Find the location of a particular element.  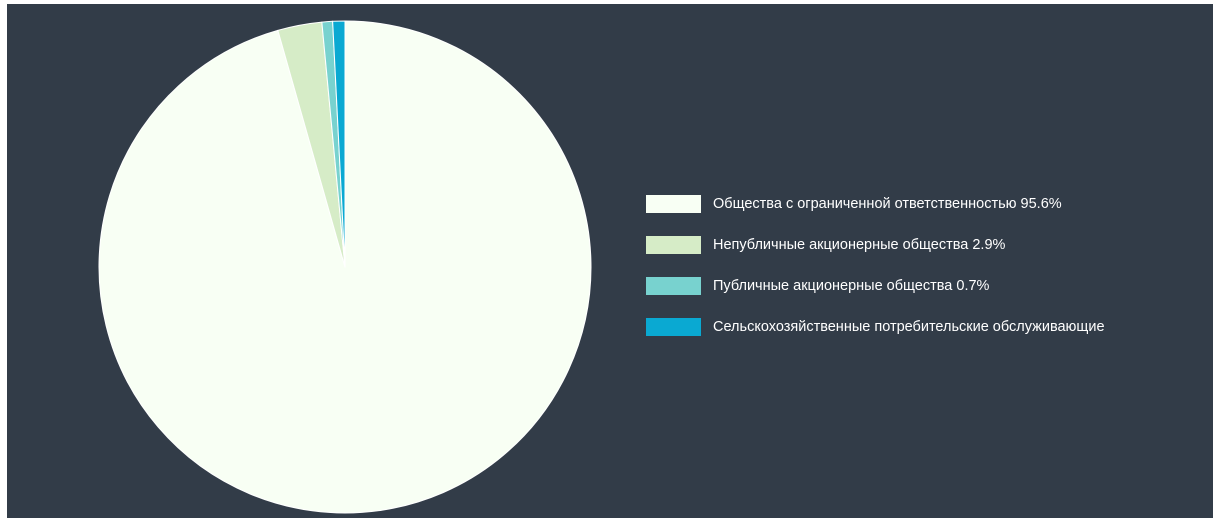

legend-item-non-public-jsc: Непубличные акционерные общества 2.9% is located at coordinates (875, 245).